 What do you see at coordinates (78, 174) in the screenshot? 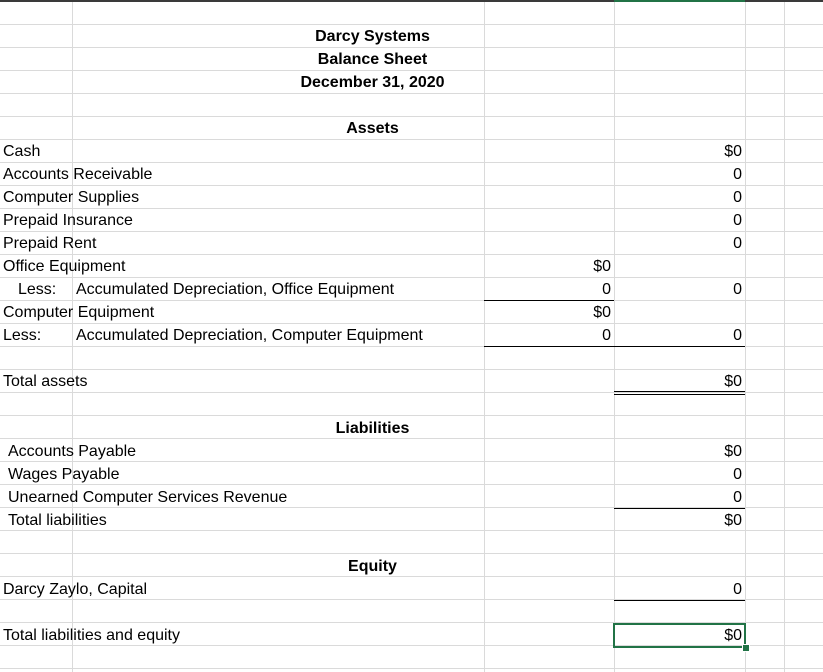
I see `accounts-receivable-label: Accounts Receivable` at bounding box center [78, 174].